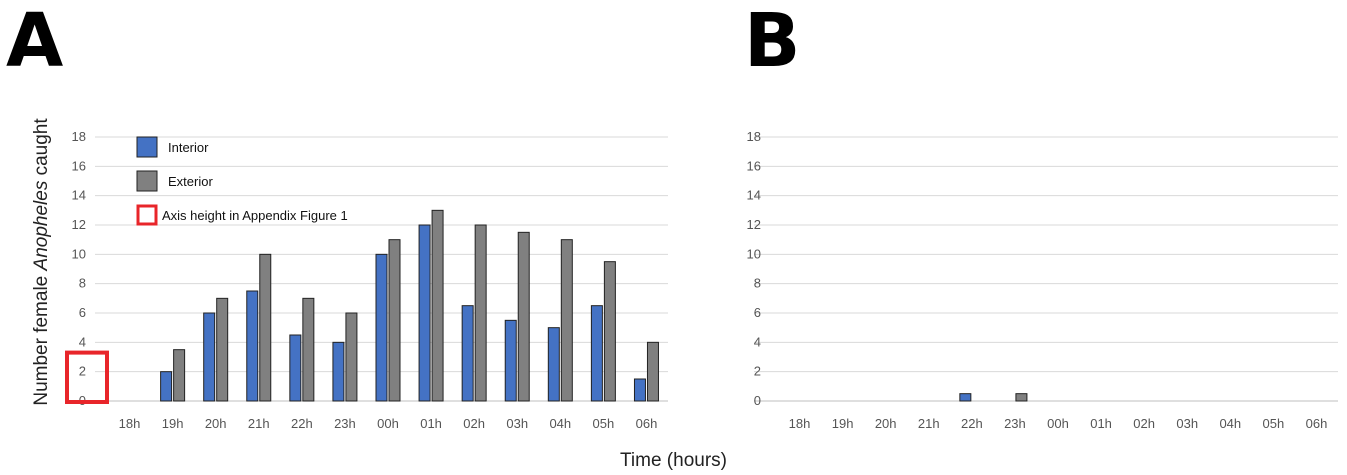 The height and width of the screenshot is (475, 1347). I want to click on panel-b-x-tick-label: 05h, so click(1274, 423).